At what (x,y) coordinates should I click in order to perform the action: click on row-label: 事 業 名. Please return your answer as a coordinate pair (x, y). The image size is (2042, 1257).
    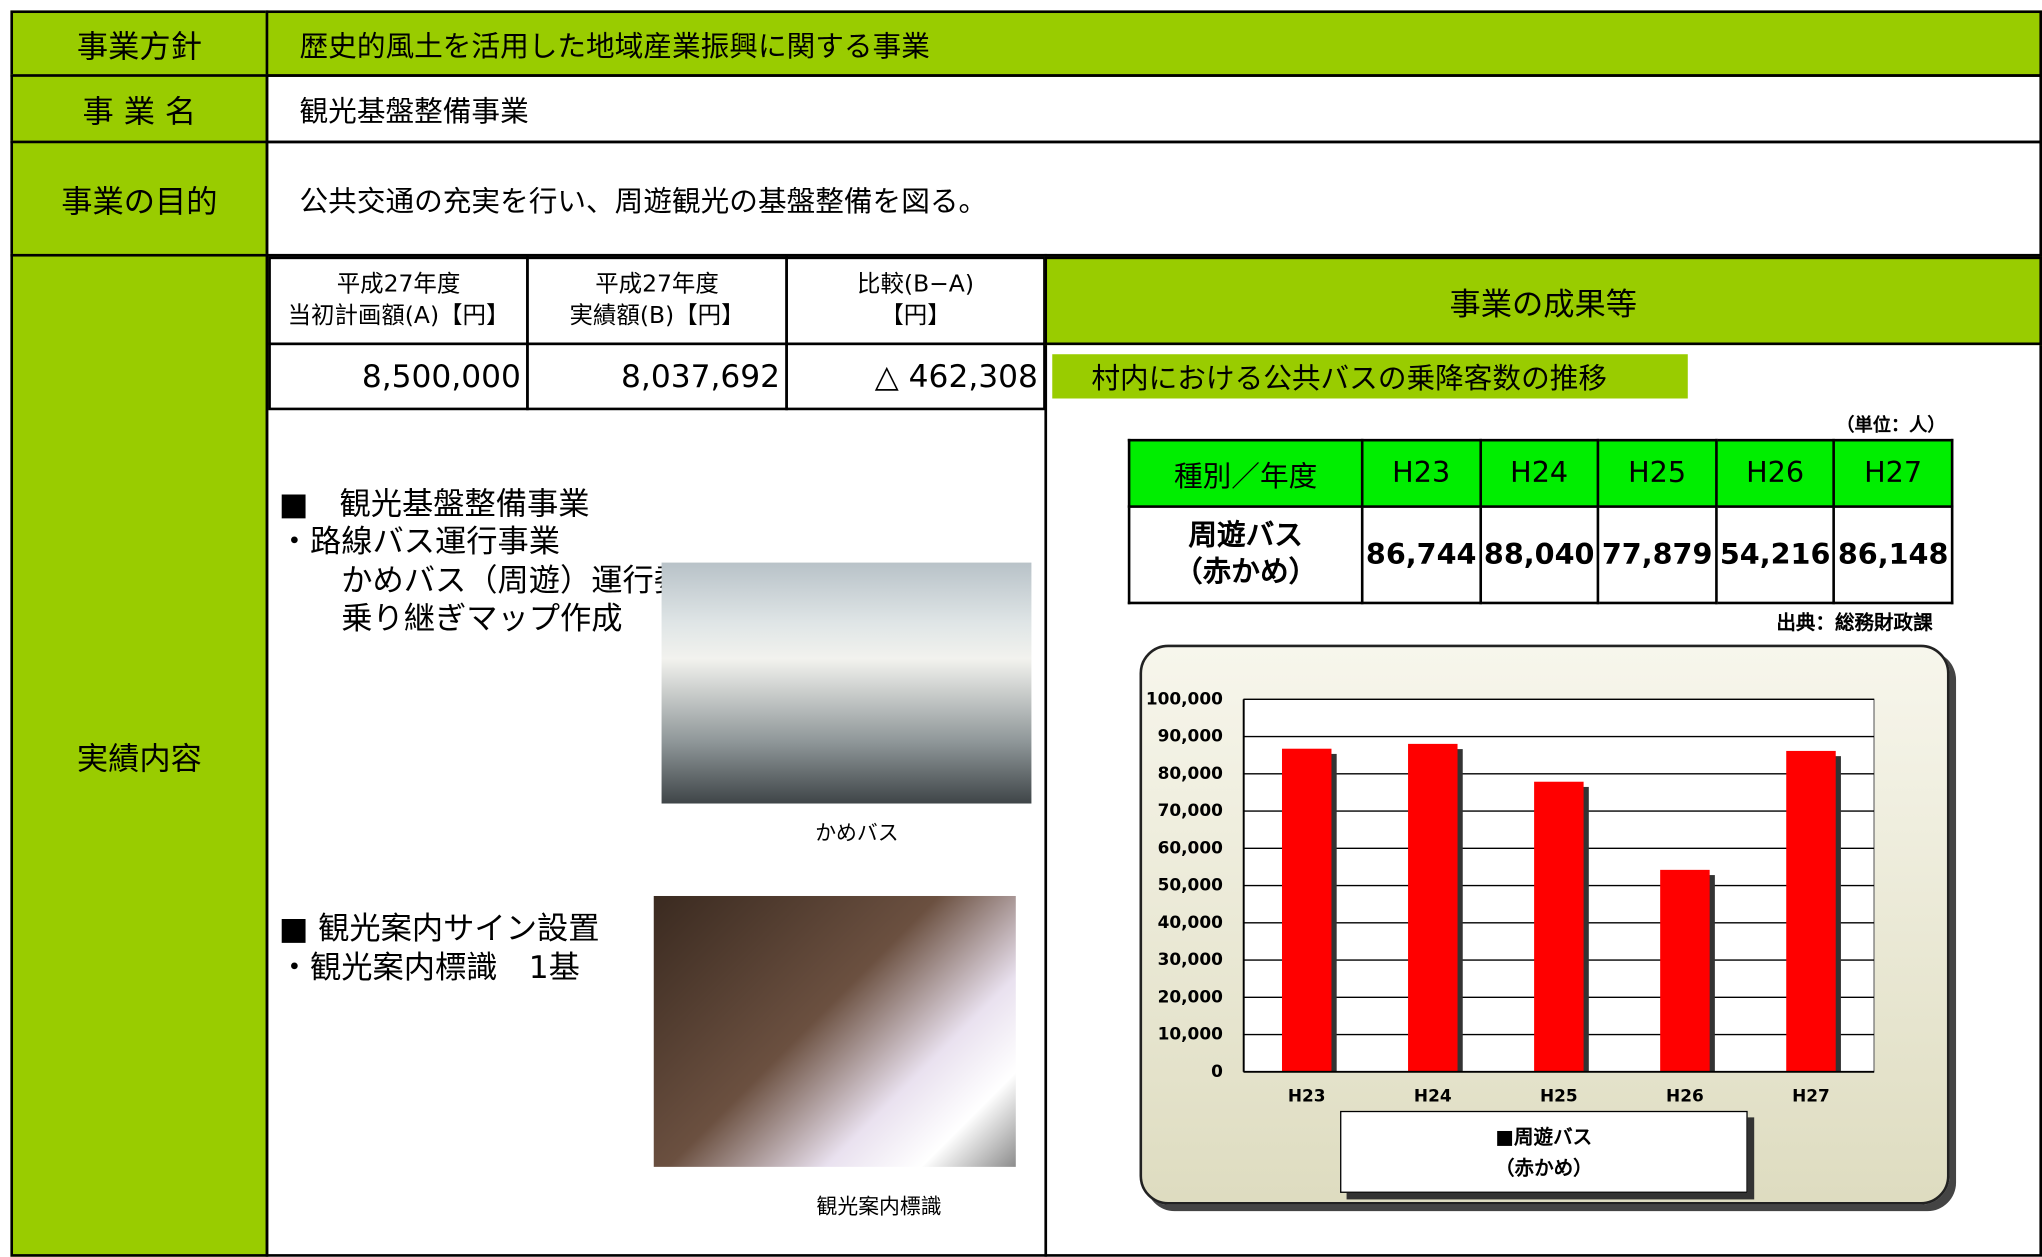
    Looking at the image, I should click on (139, 109).